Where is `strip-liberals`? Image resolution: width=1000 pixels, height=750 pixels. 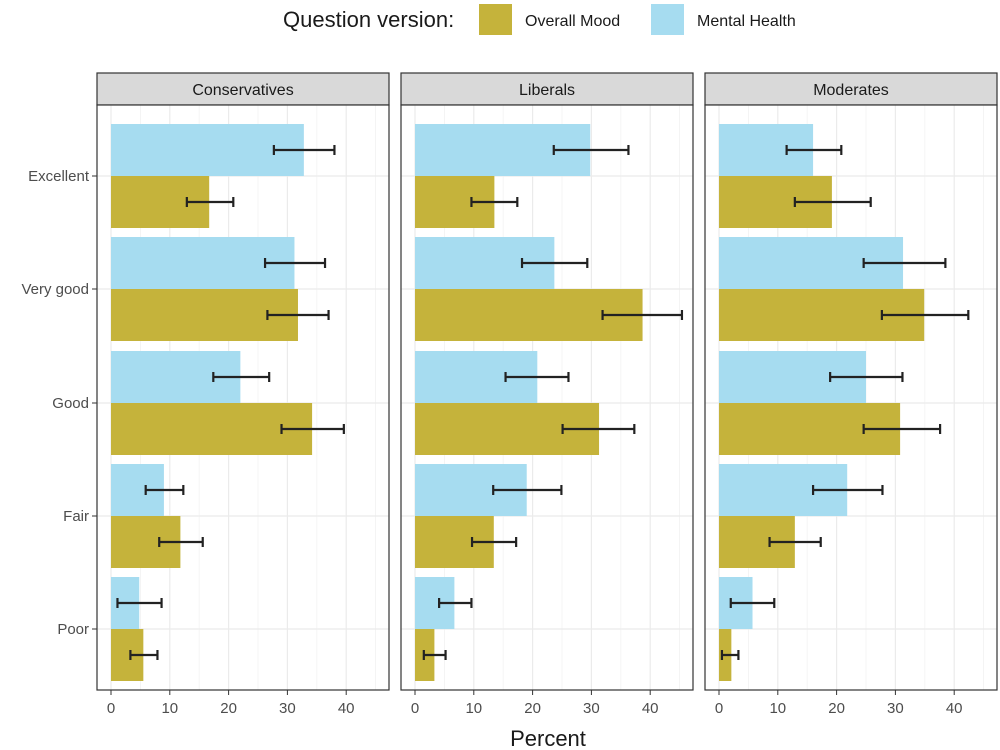 strip-liberals is located at coordinates (547, 89).